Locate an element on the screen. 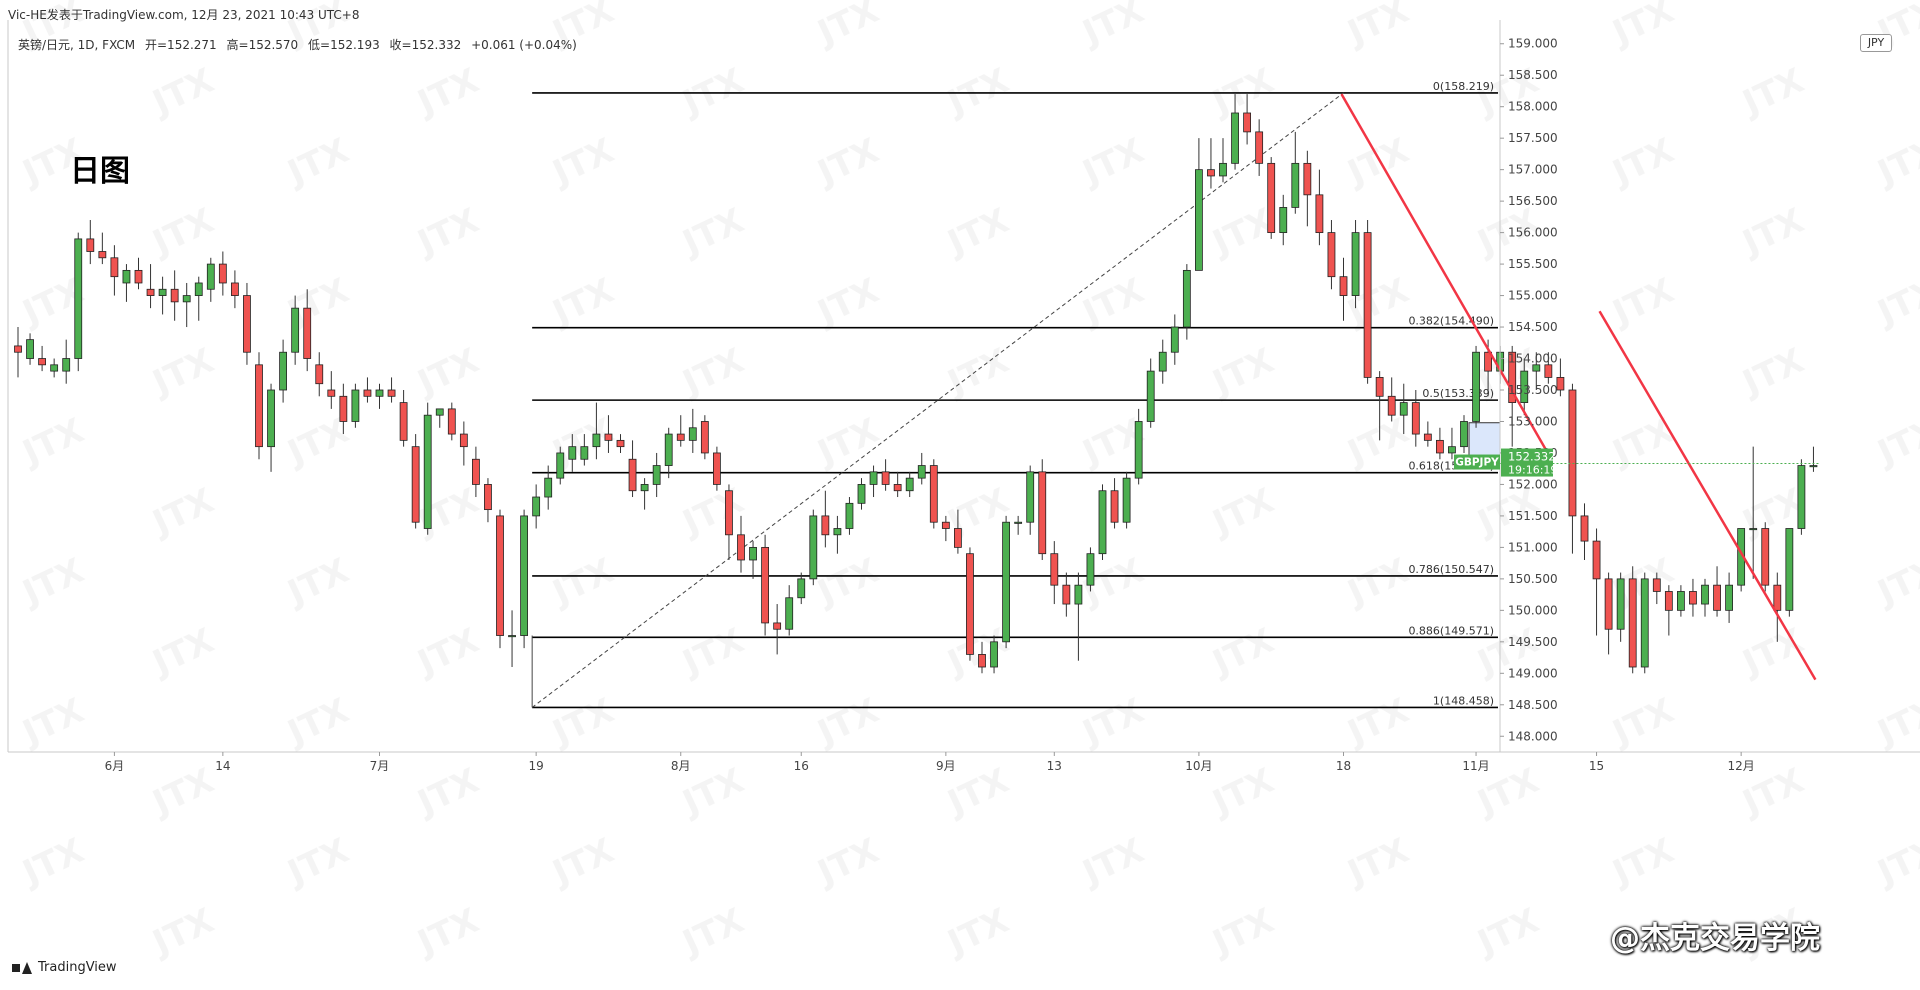  symbol-label: 英镑/日元, 1D, FXCM is located at coordinates (77, 45).